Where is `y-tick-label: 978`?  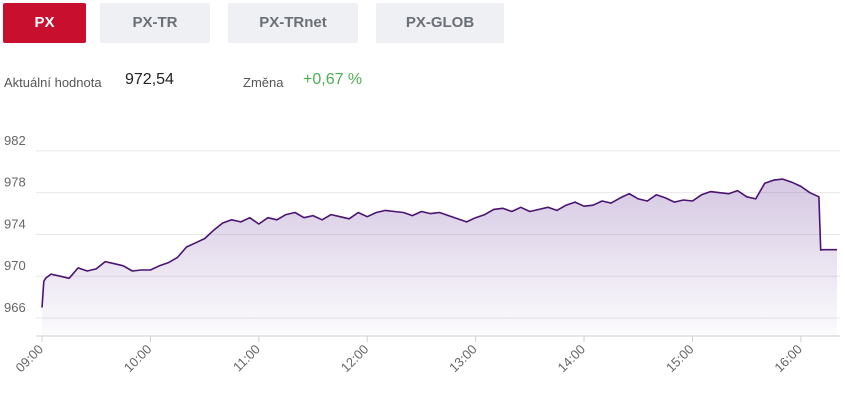 y-tick-label: 978 is located at coordinates (15, 182).